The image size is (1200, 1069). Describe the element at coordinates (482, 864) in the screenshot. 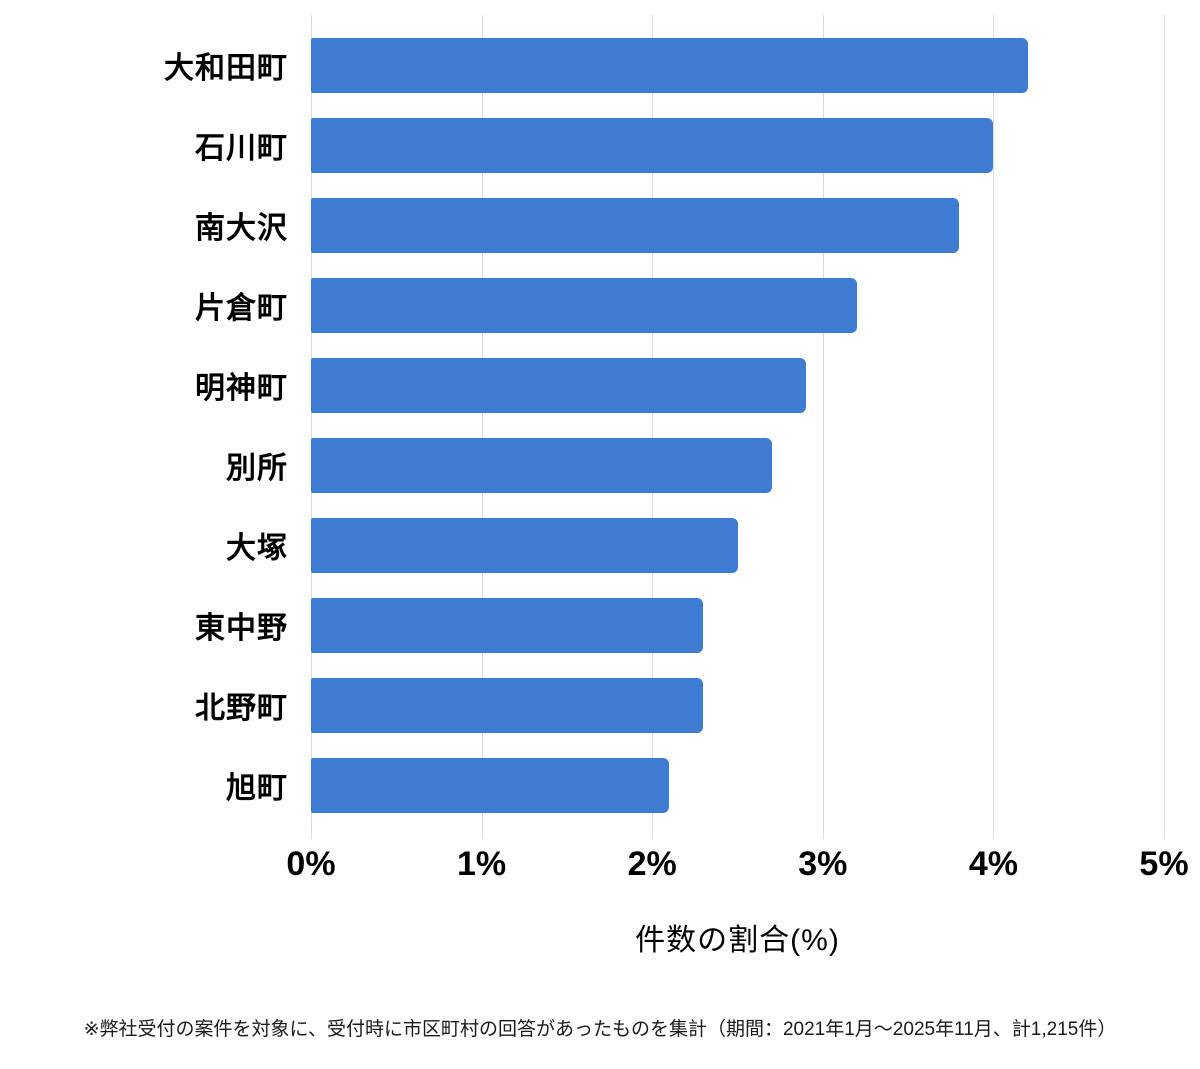

I see `x-tick-label: 1%` at that location.